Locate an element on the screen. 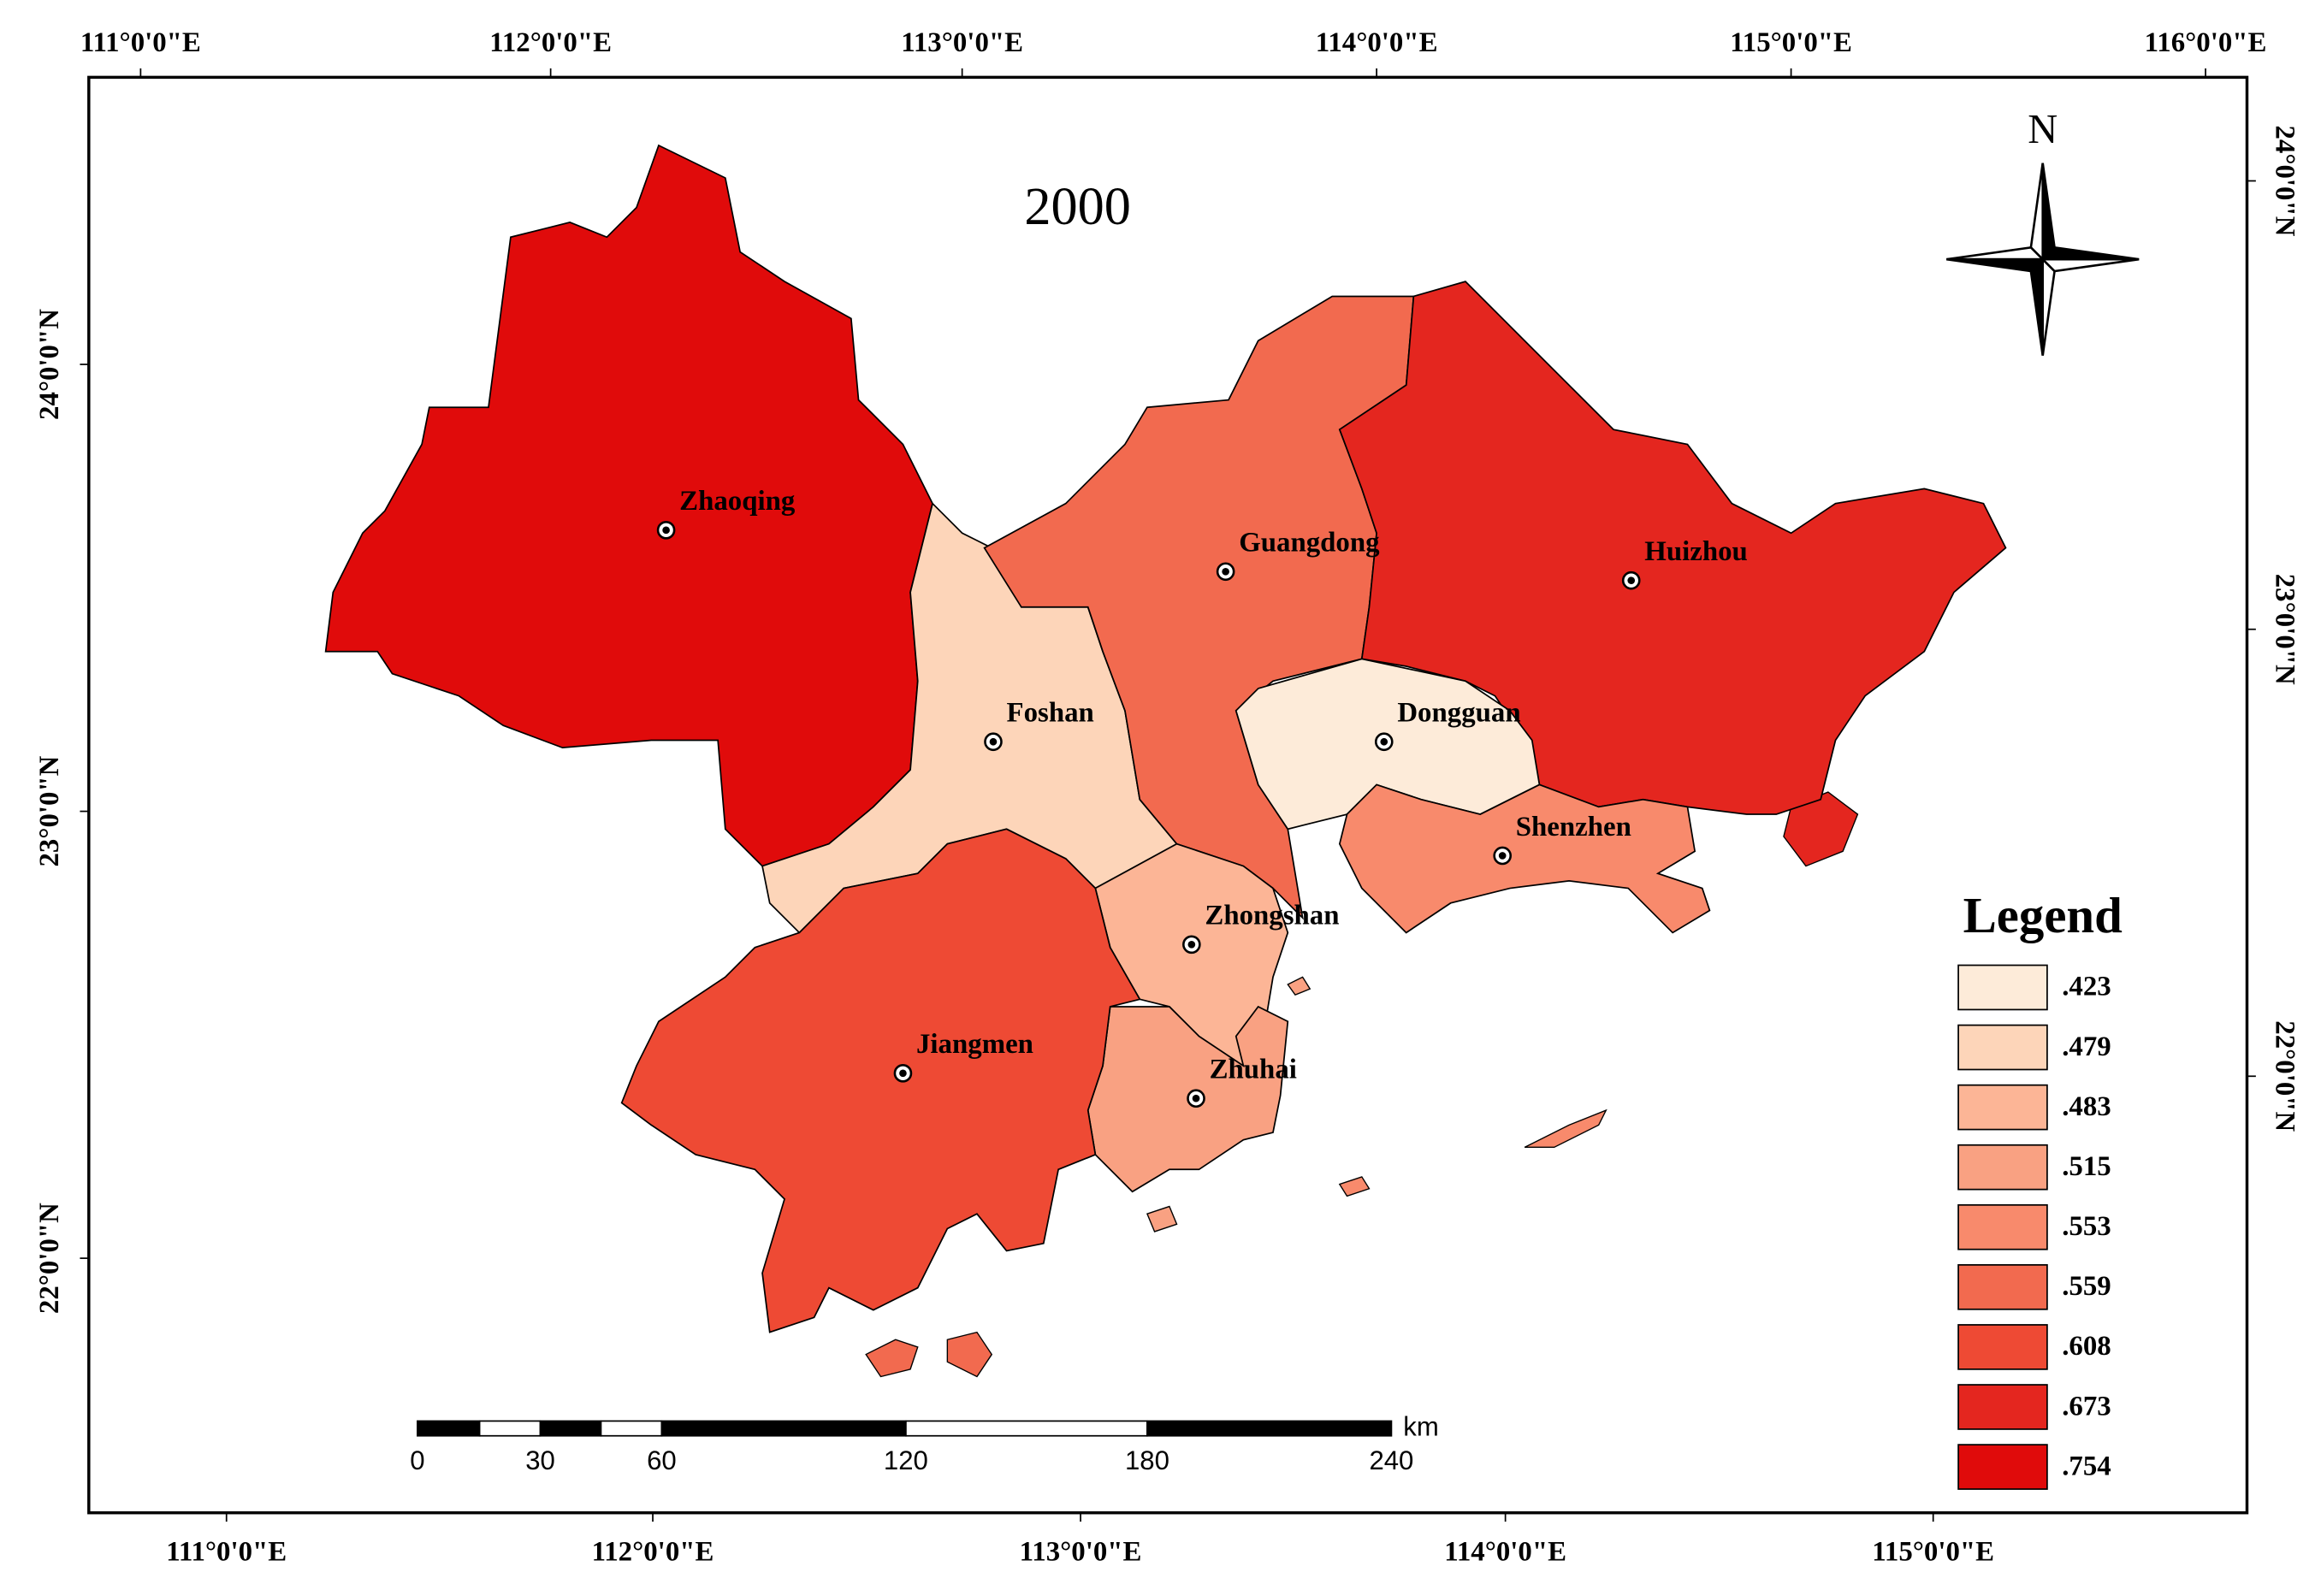 The width and height of the screenshot is (2321, 1596). scale-bar is located at coordinates (905, 1428).